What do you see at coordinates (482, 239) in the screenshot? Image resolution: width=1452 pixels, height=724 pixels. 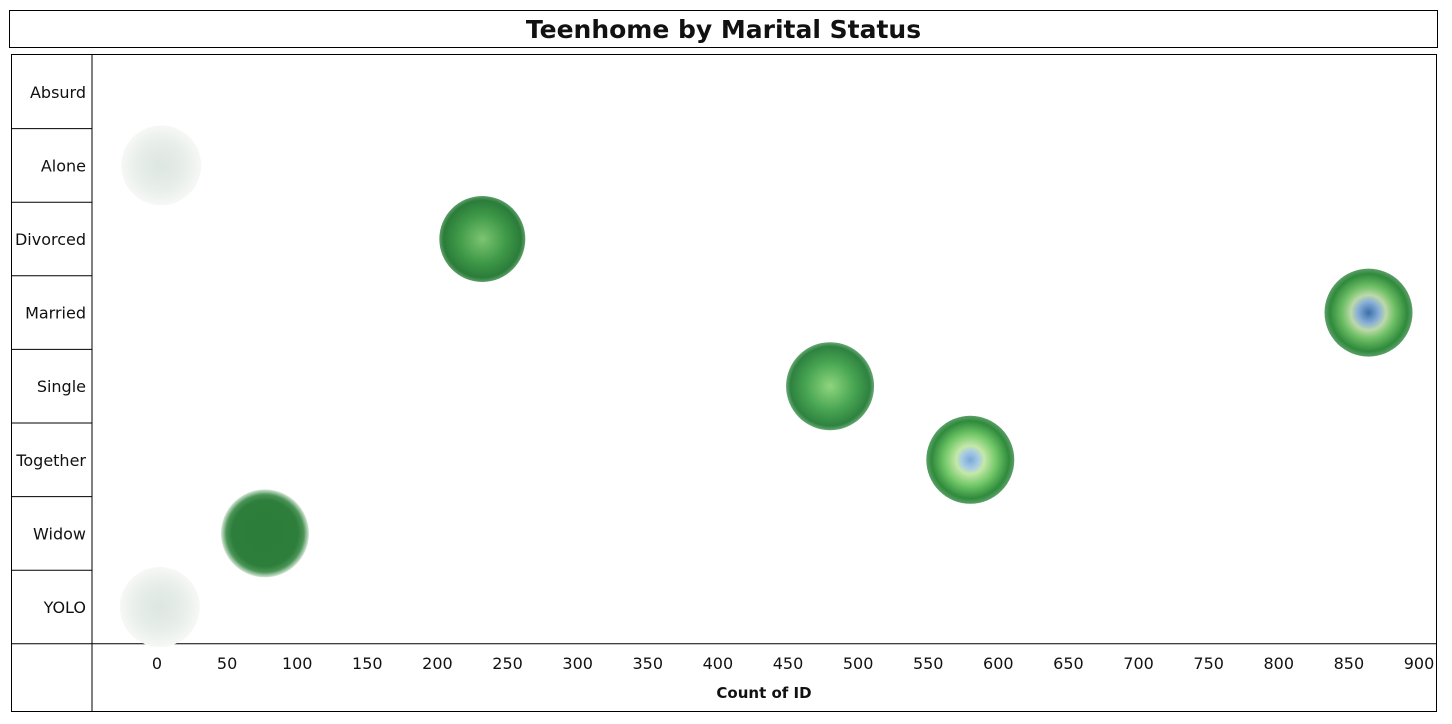 I see `bubble-divorced` at bounding box center [482, 239].